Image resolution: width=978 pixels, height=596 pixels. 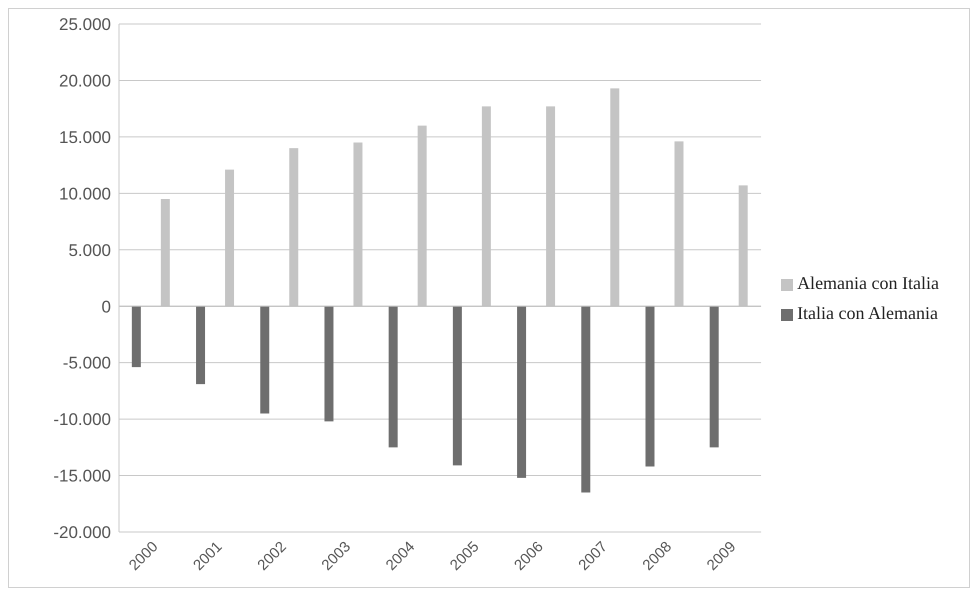 What do you see at coordinates (85, 137) in the screenshot?
I see `y-tick-label: 15.000` at bounding box center [85, 137].